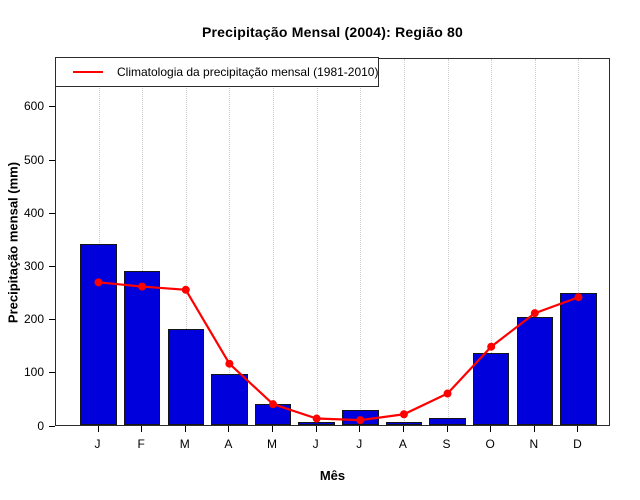 The width and height of the screenshot is (640, 500). What do you see at coordinates (332, 475) in the screenshot?
I see `x-axis-label: Mês` at bounding box center [332, 475].